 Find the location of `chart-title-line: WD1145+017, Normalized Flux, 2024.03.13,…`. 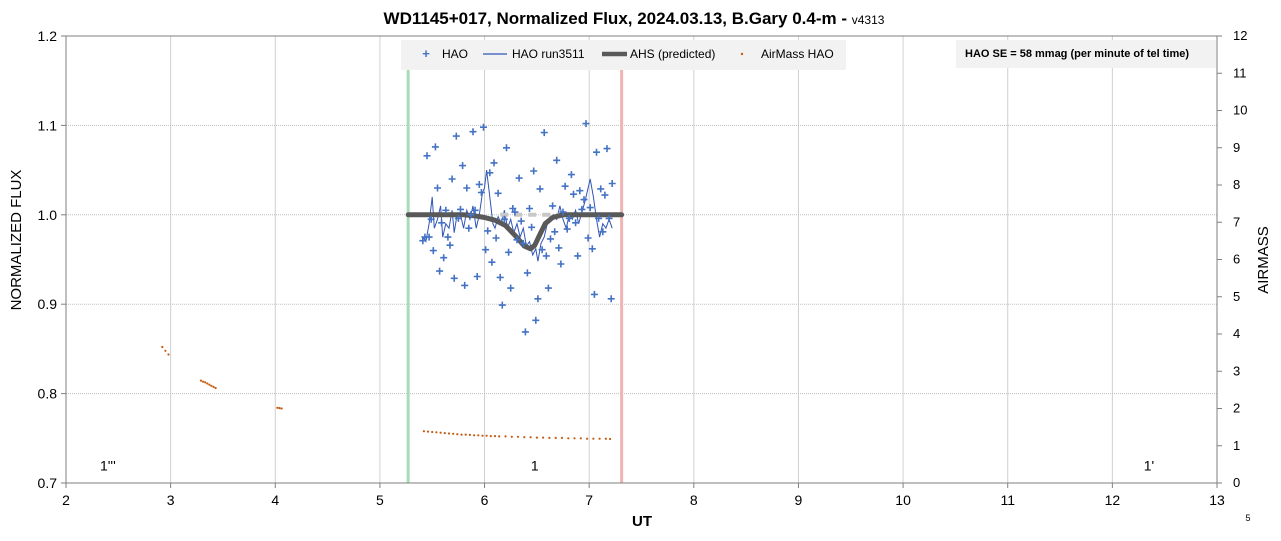

chart-title-line: WD1145+017, Normalized Flux, 2024.03.13,… is located at coordinates (634, 18).